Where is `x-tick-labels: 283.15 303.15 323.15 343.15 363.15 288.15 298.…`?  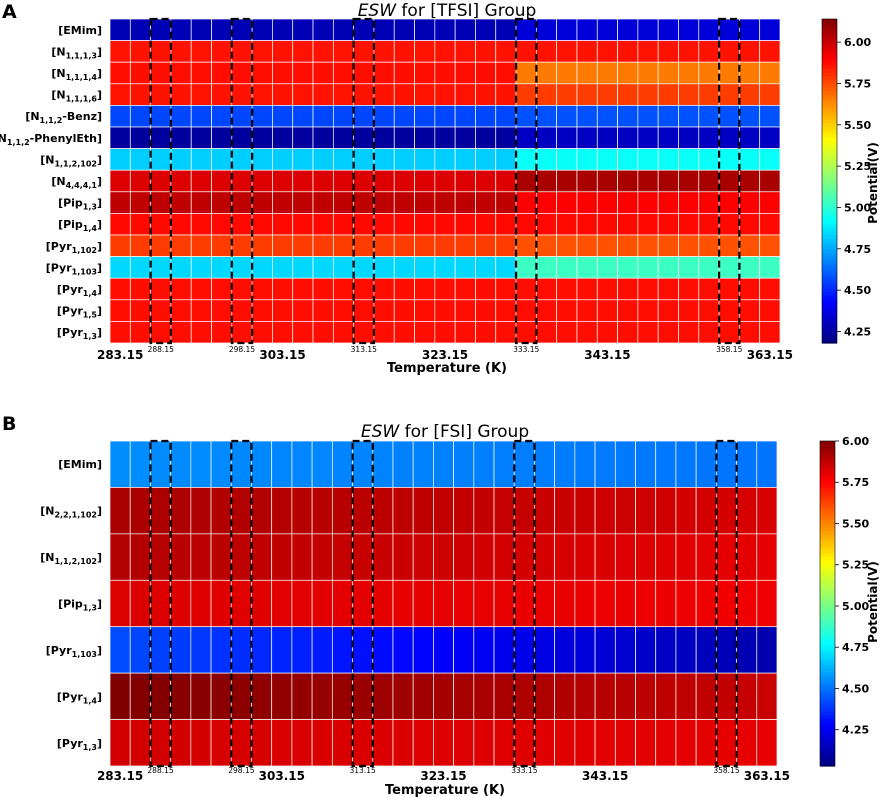
x-tick-labels: 283.15 303.15 323.15 343.15 363.15 288.15 298.… is located at coordinates (443, 774).